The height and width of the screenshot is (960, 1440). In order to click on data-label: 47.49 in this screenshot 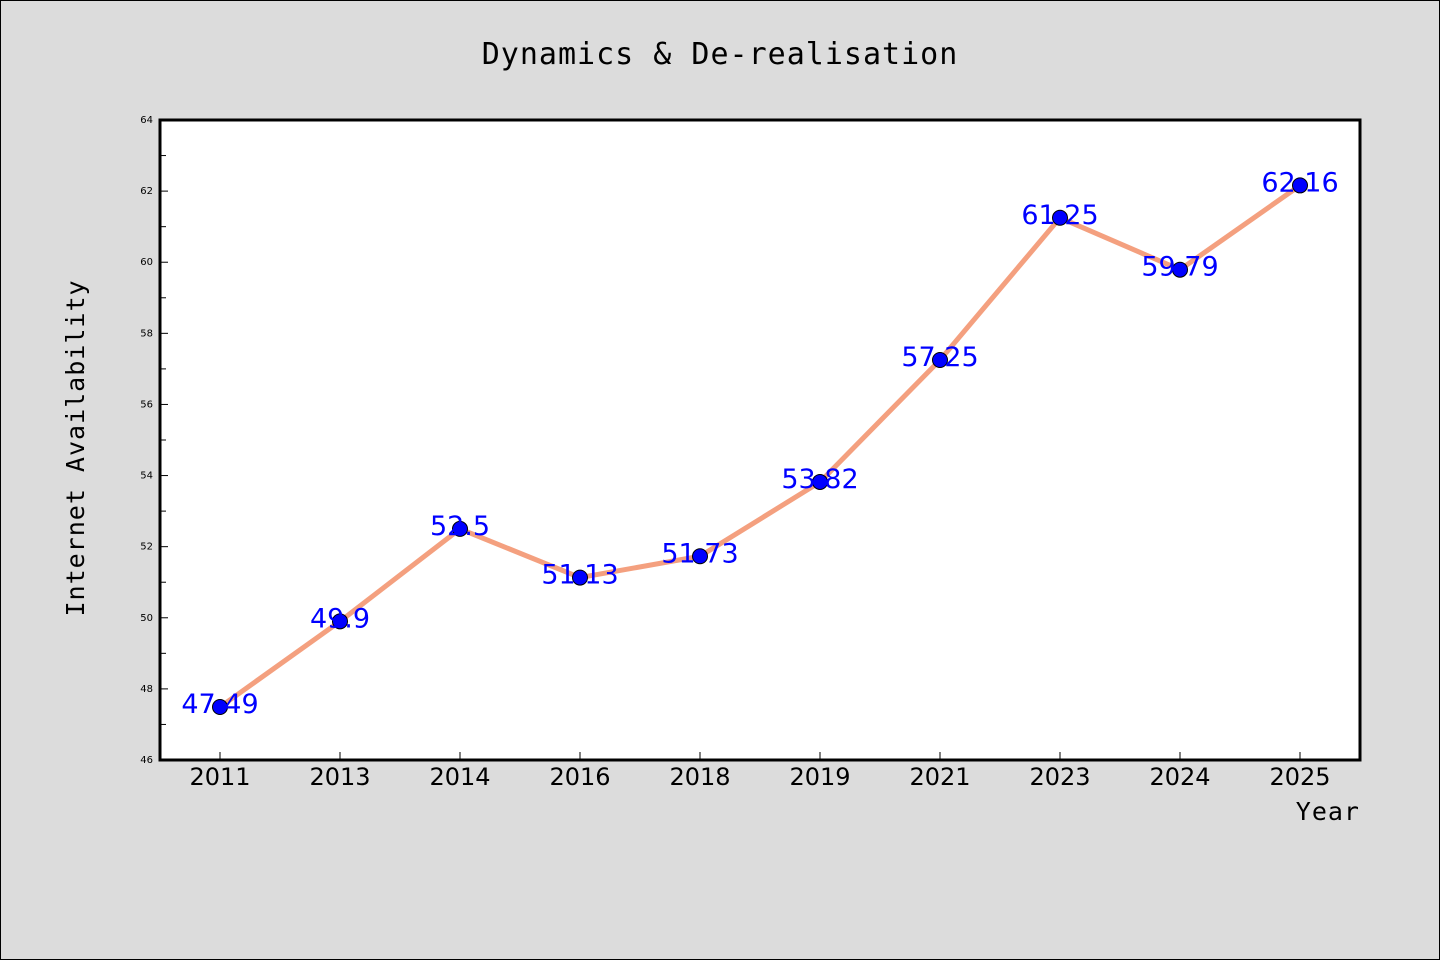, I will do `click(219, 704)`.